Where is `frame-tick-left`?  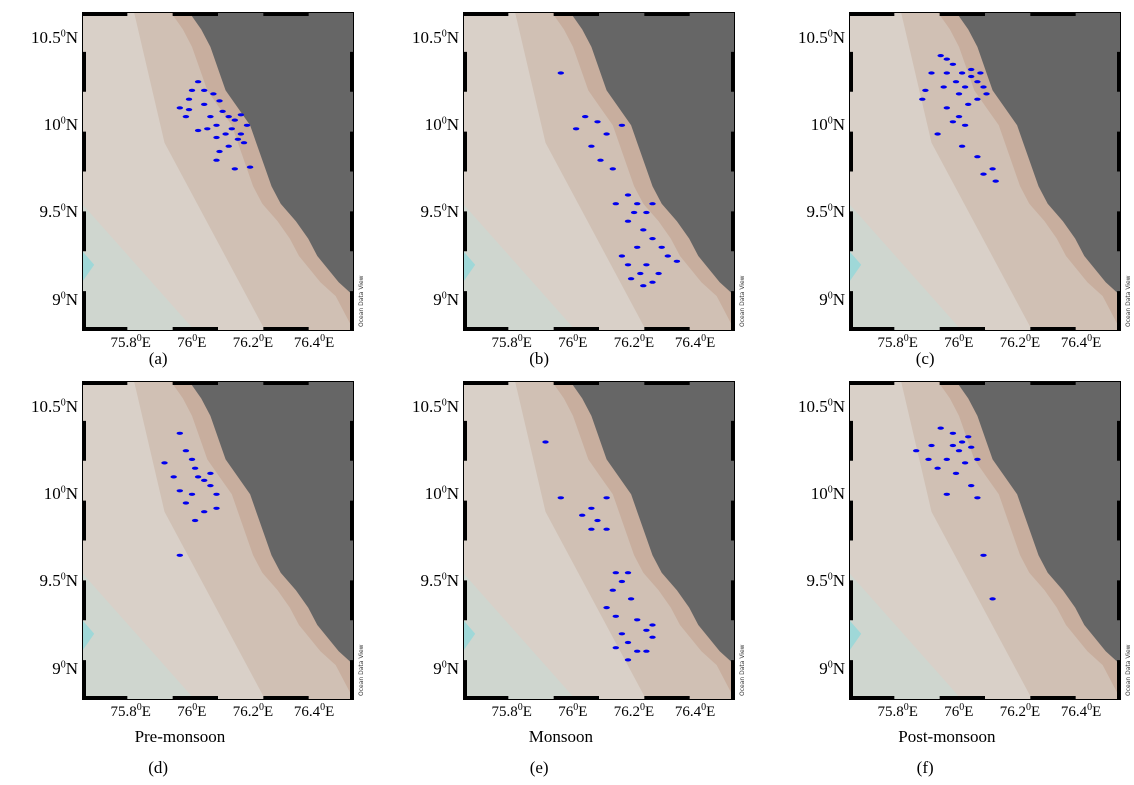 frame-tick-left is located at coordinates (465, 231).